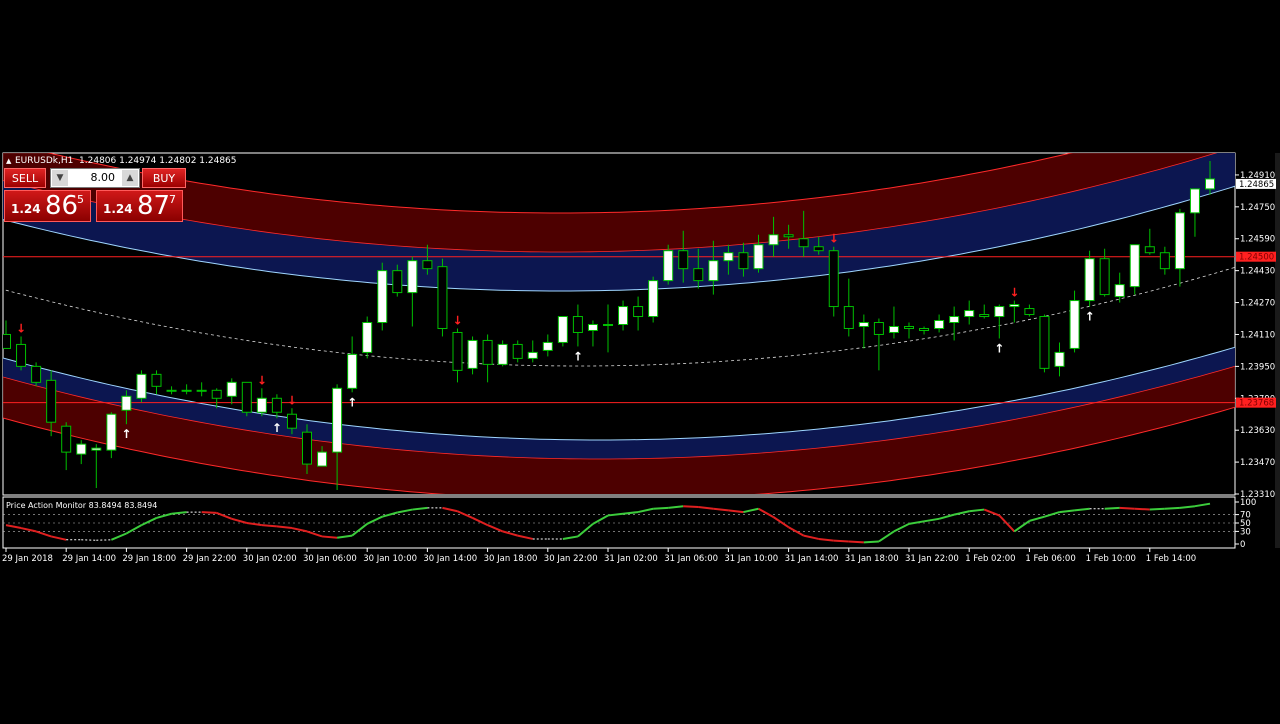 The width and height of the screenshot is (1280, 724). What do you see at coordinates (210, 559) in the screenshot?
I see `time-tick-label: 29 Jan 22:00` at bounding box center [210, 559].